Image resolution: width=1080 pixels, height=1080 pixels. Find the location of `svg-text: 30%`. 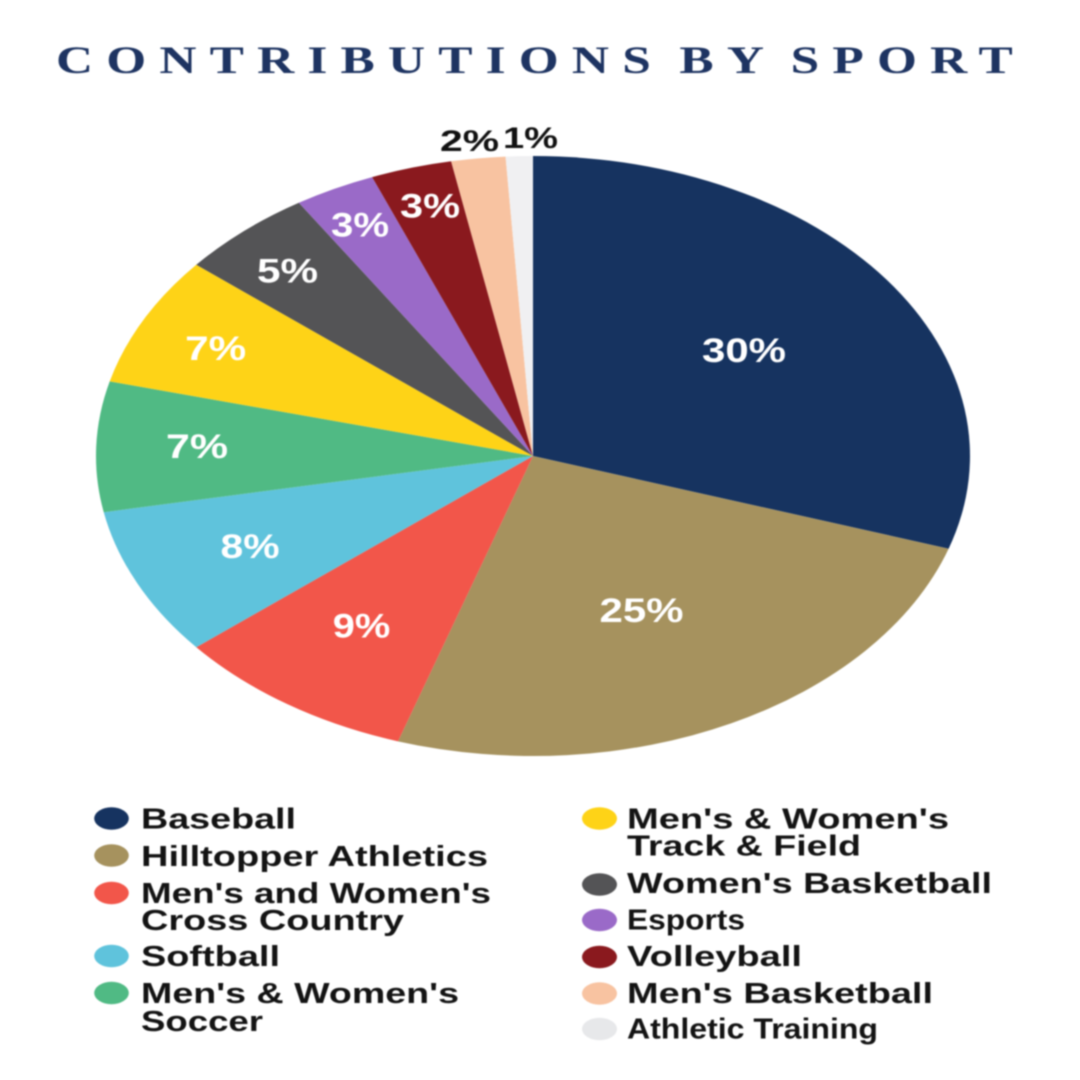

svg-text: 30% is located at coordinates (744, 351).